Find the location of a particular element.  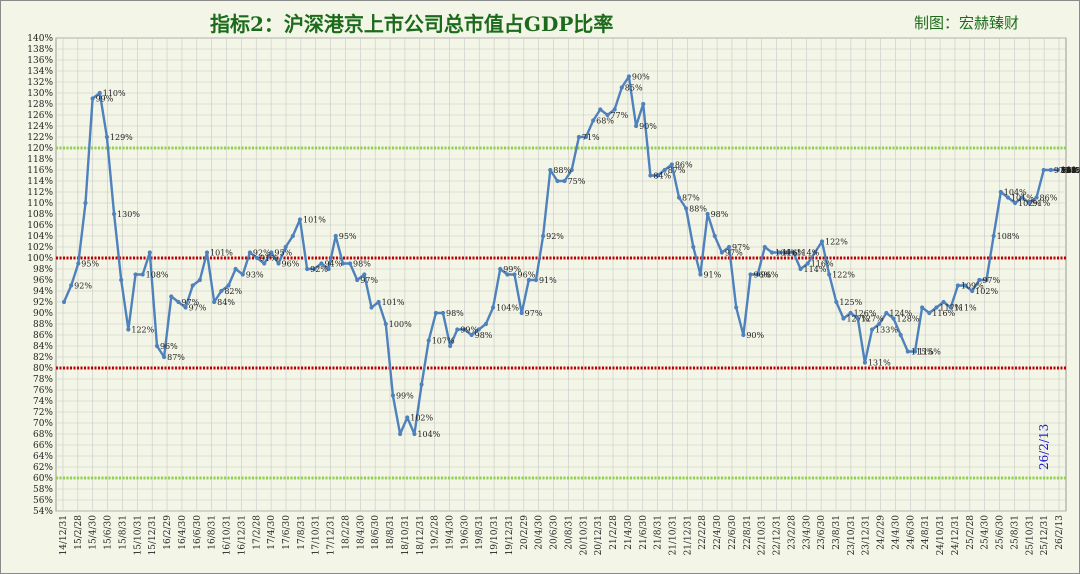

x-tick-label: 16/10/31 is located at coordinates (228, 535).